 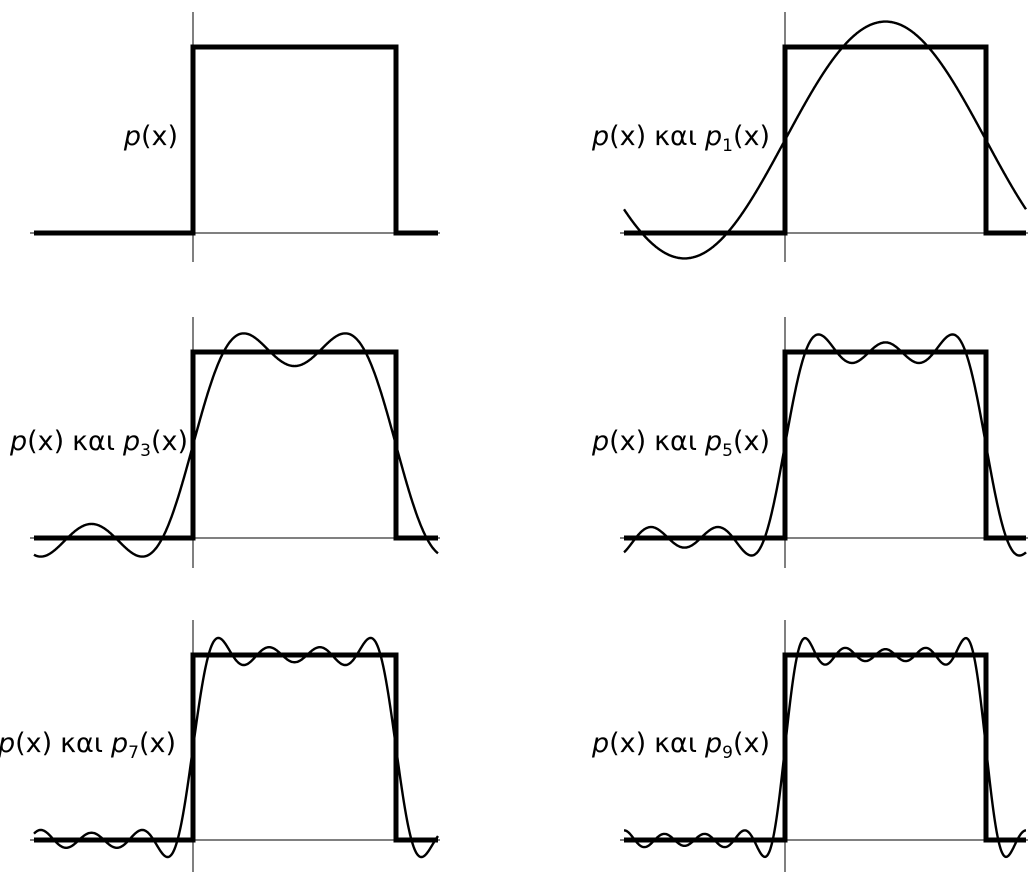 What do you see at coordinates (680, 443) in the screenshot?
I see `panel-label: p(x) και p5(x)` at bounding box center [680, 443].